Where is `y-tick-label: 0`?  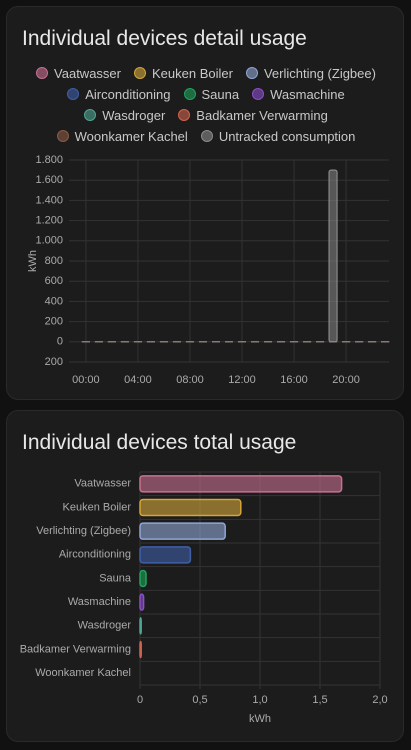
y-tick-label: 0 is located at coordinates (60, 342).